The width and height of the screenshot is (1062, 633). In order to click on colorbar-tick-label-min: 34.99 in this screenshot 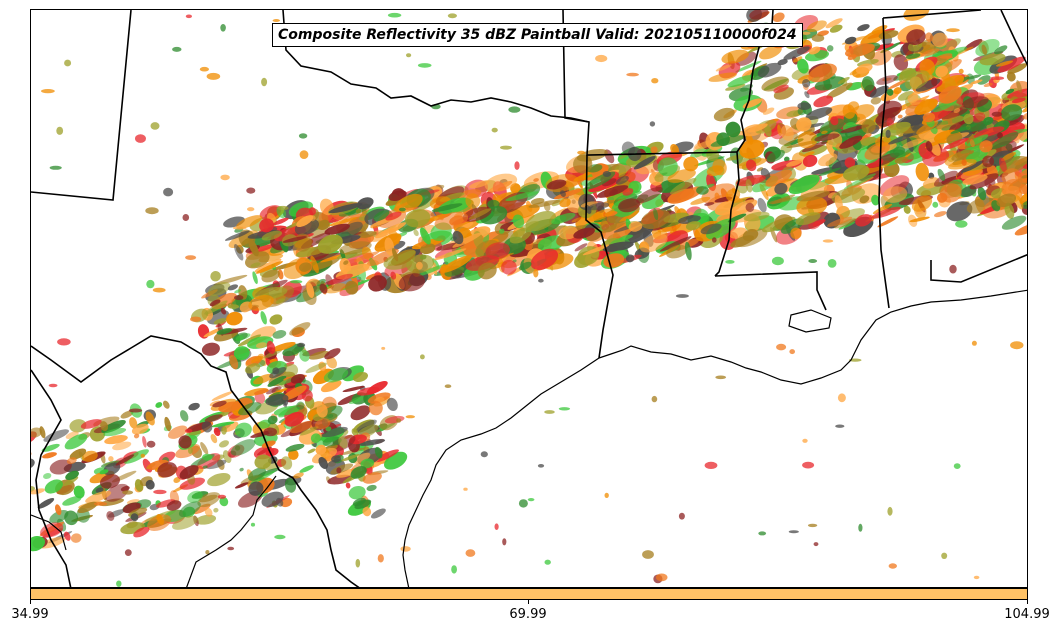, I will do `click(30, 614)`.